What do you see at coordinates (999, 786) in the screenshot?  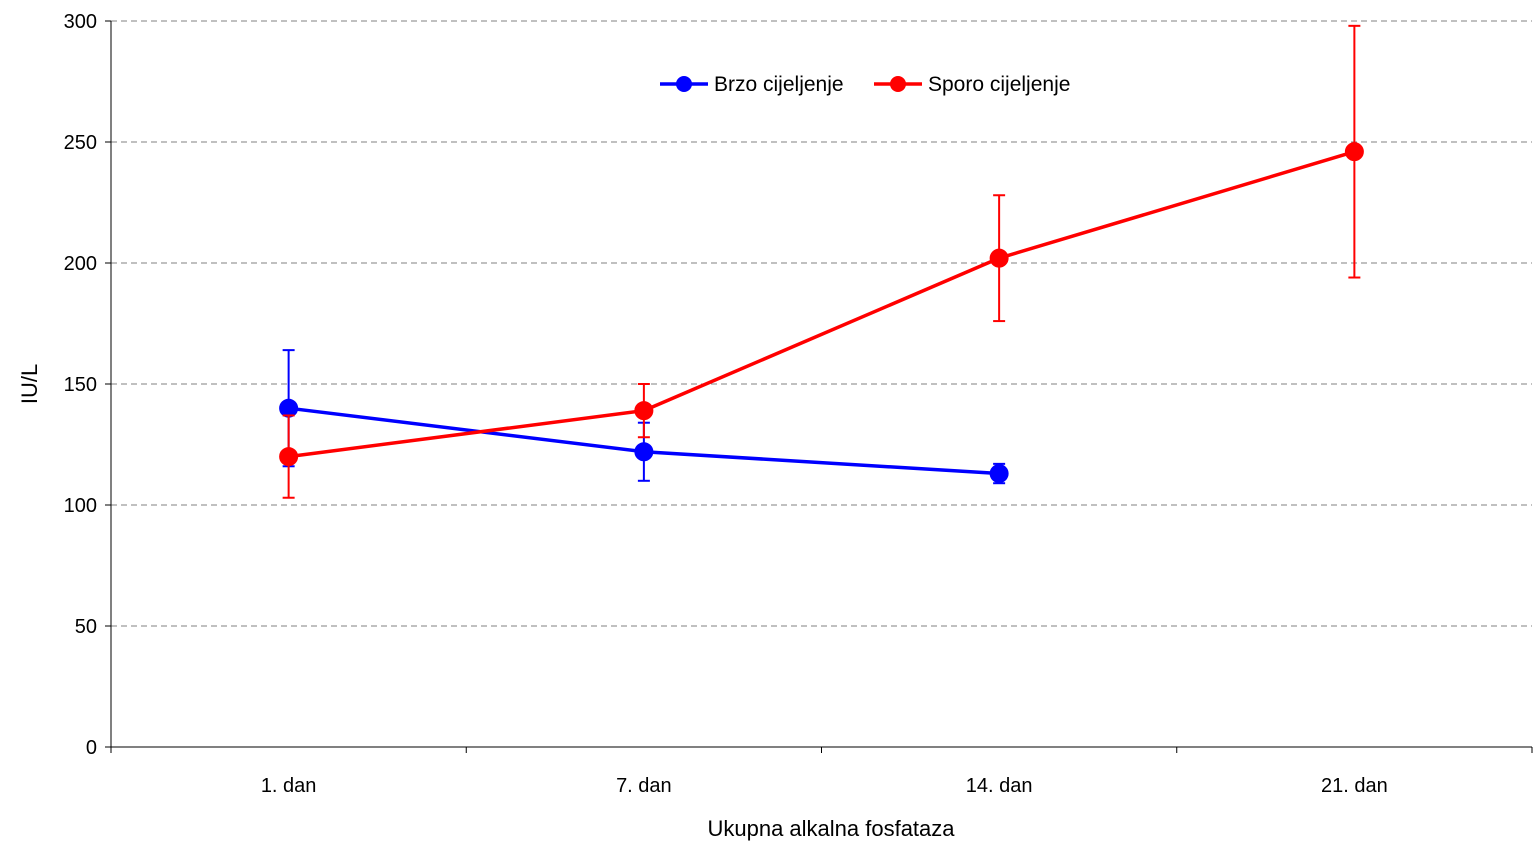 I see `x-tick-label-3: 14. dan` at bounding box center [999, 786].